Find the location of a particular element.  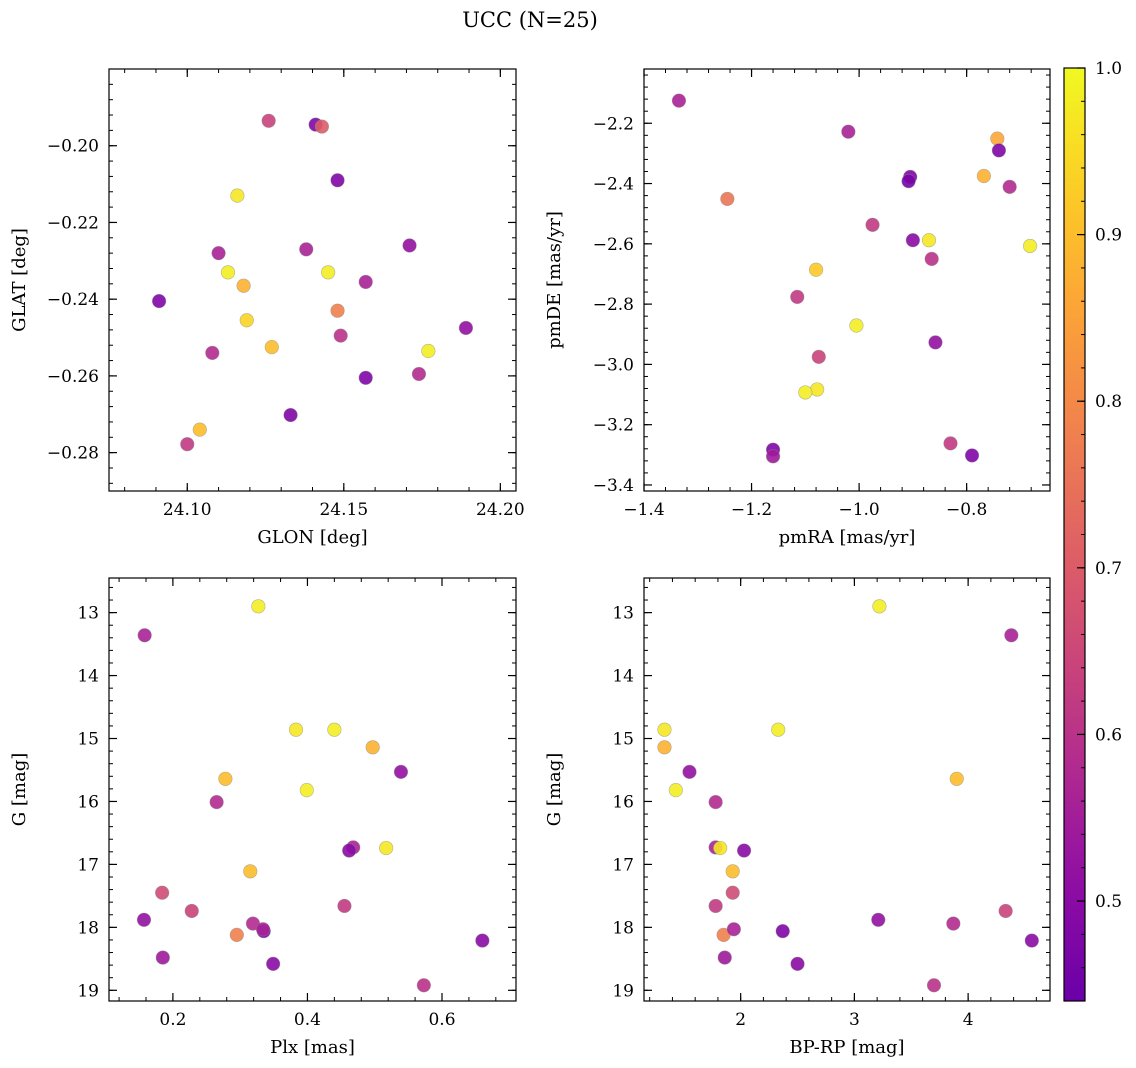

y-tick-label: 19 is located at coordinates (88, 991).